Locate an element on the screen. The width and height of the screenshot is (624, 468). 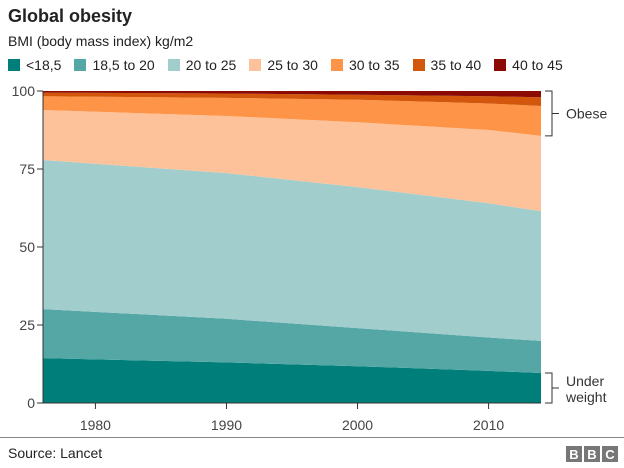
x-tick-label: 2010 is located at coordinates (488, 425).